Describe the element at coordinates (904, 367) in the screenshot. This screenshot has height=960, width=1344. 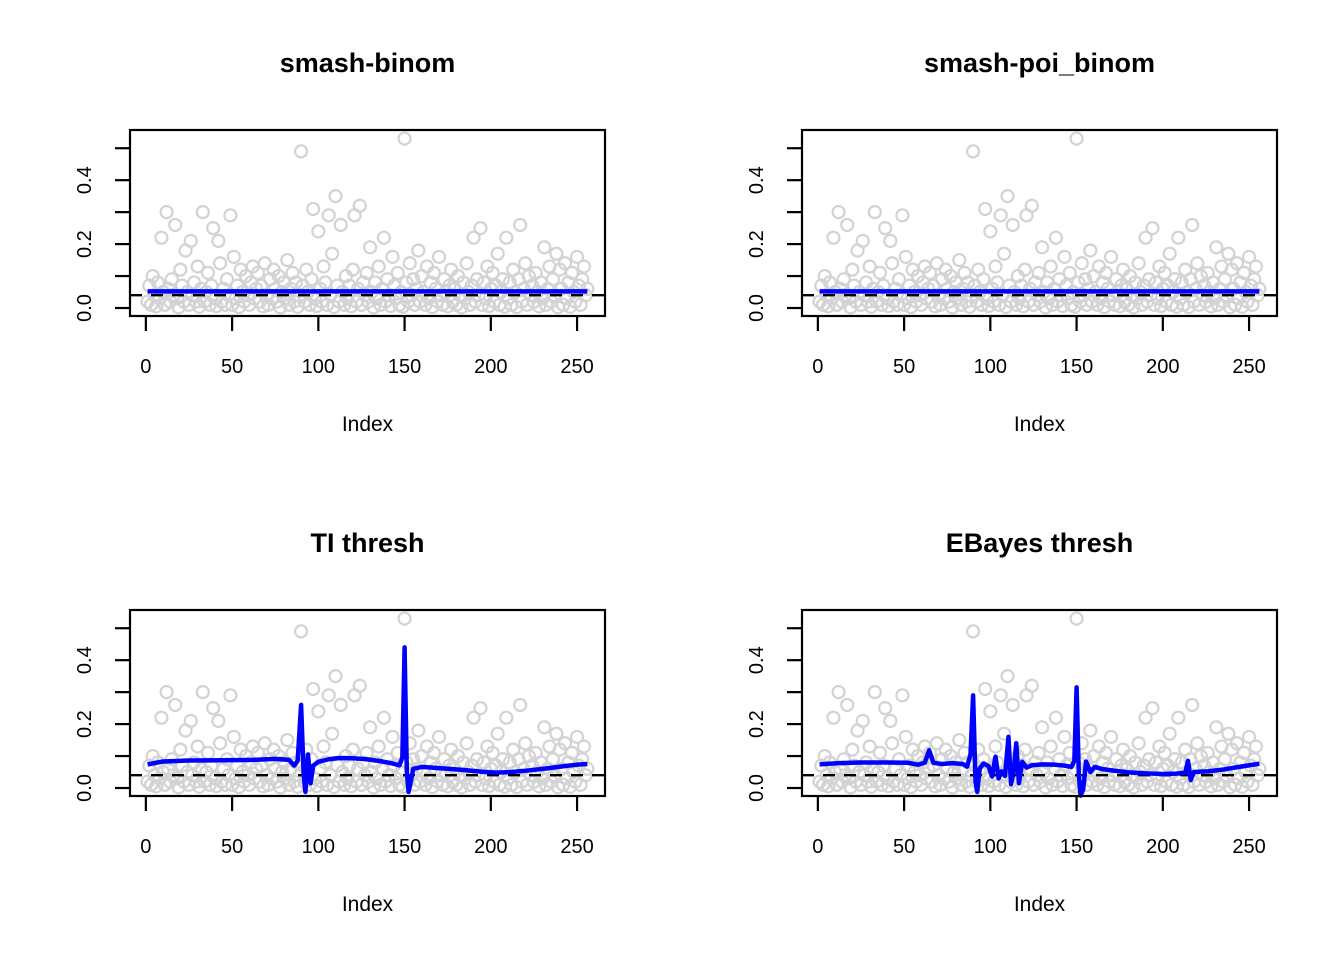
I see `x-tick-label: 50` at that location.